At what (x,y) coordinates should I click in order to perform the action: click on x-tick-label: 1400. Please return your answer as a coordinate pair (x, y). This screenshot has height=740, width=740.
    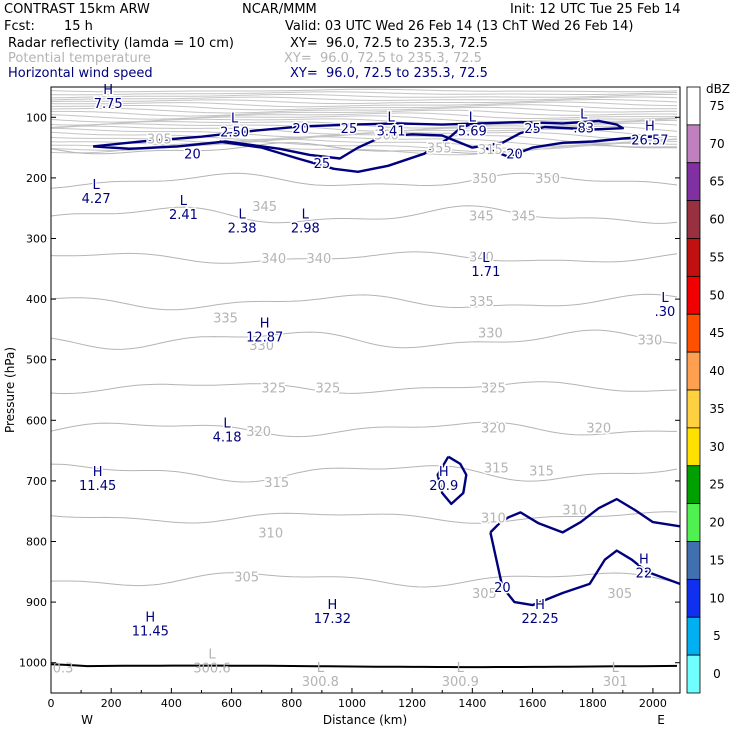
    Looking at the image, I should click on (472, 703).